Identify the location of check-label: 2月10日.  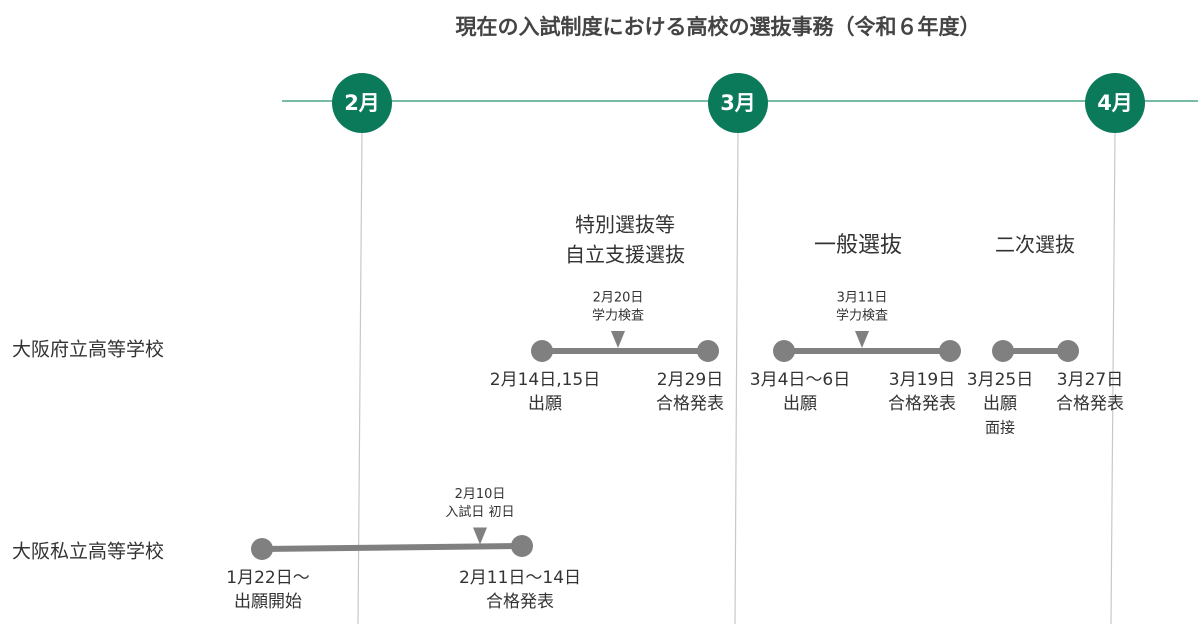
(480, 494).